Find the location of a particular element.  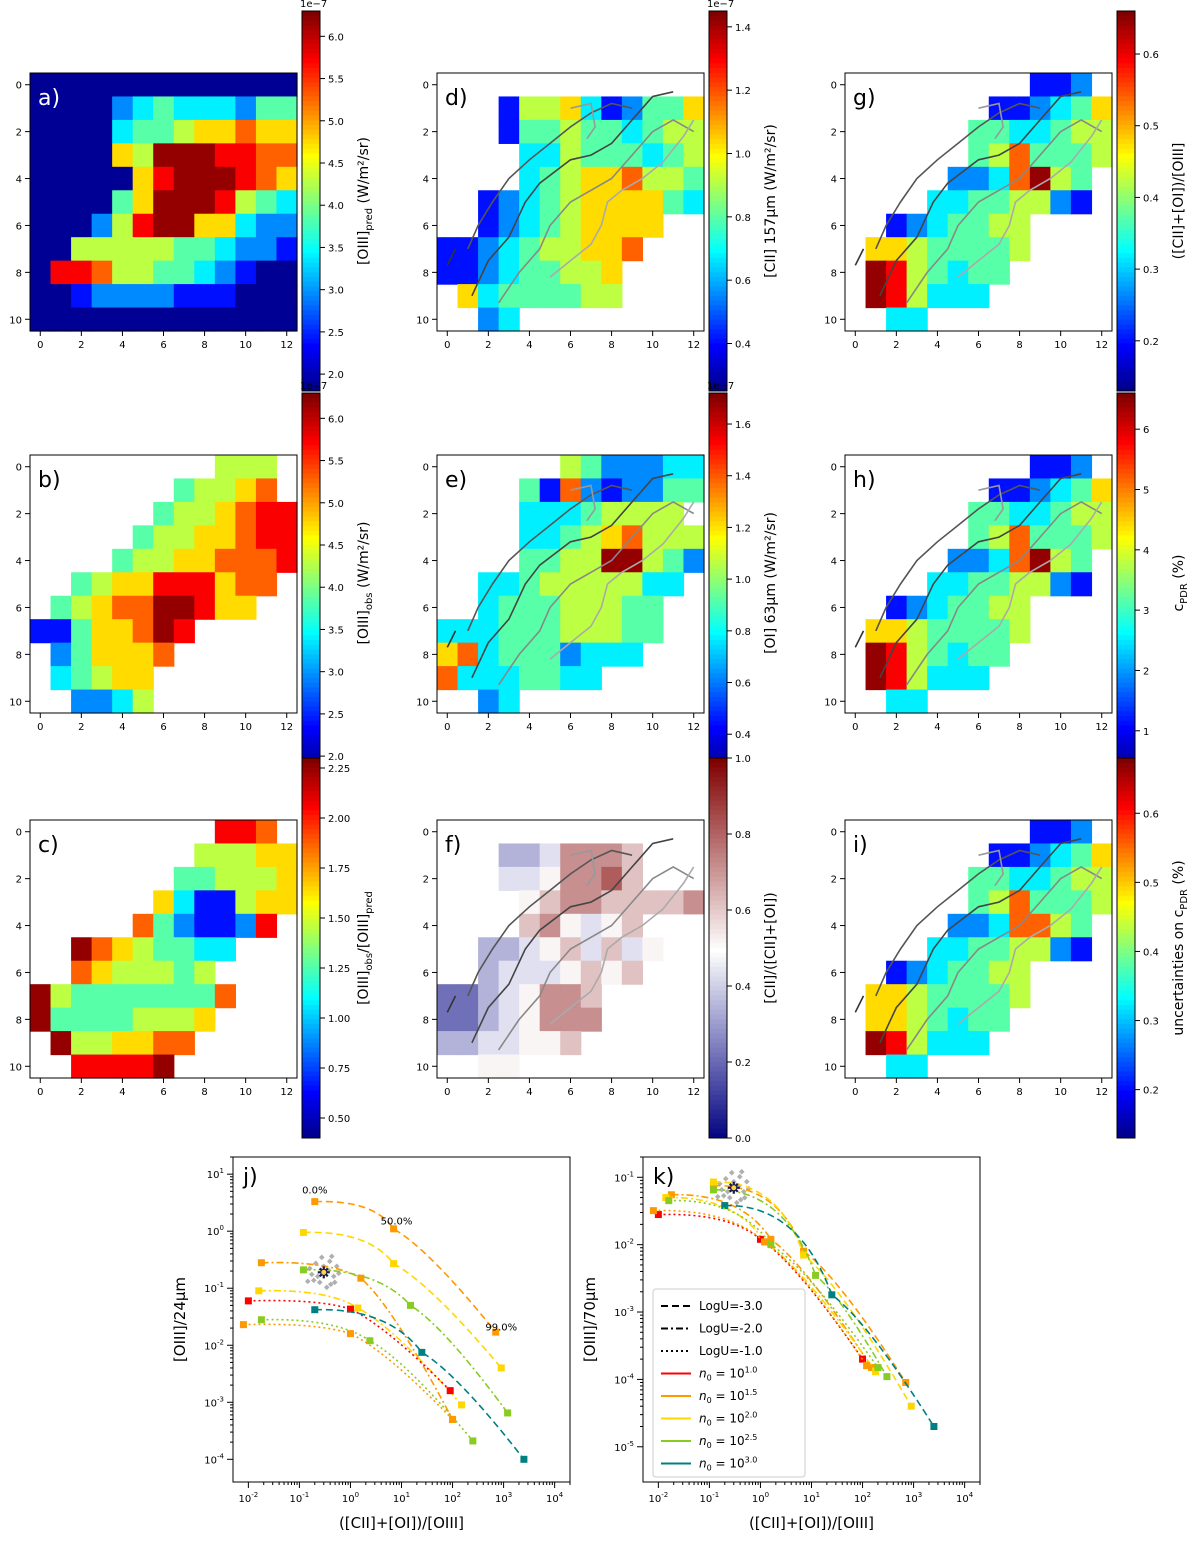

panel-label: b) is located at coordinates (49, 480).